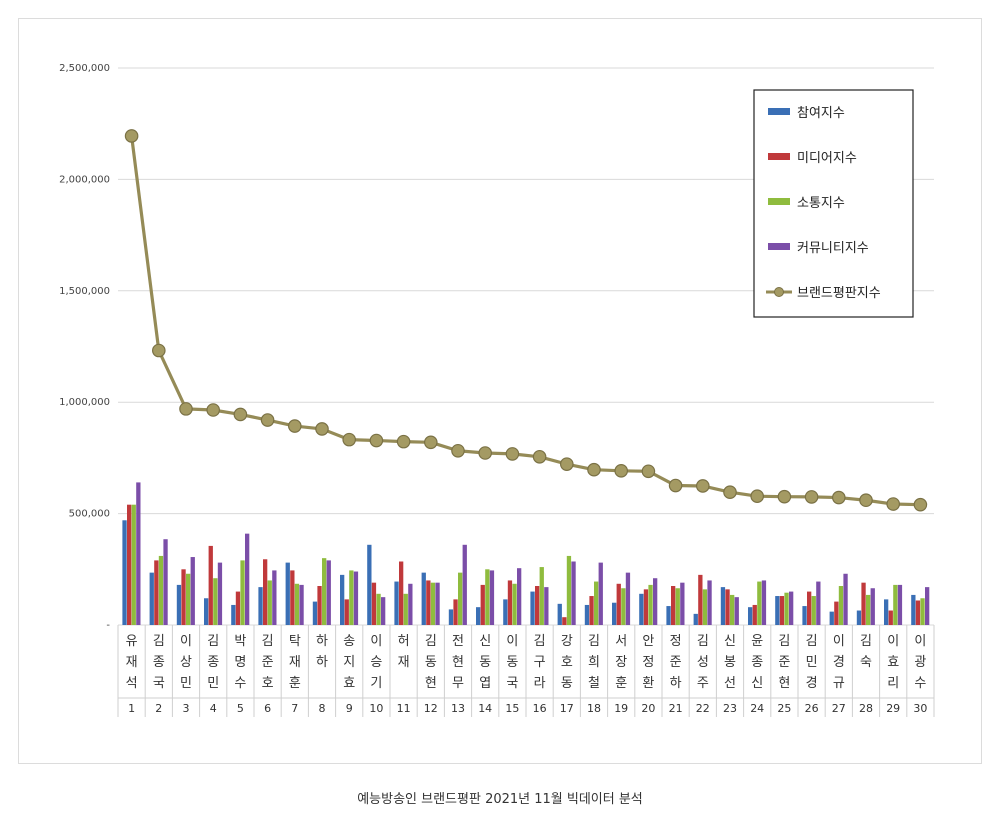  I want to click on x-rank-label: 29, so click(893, 708).